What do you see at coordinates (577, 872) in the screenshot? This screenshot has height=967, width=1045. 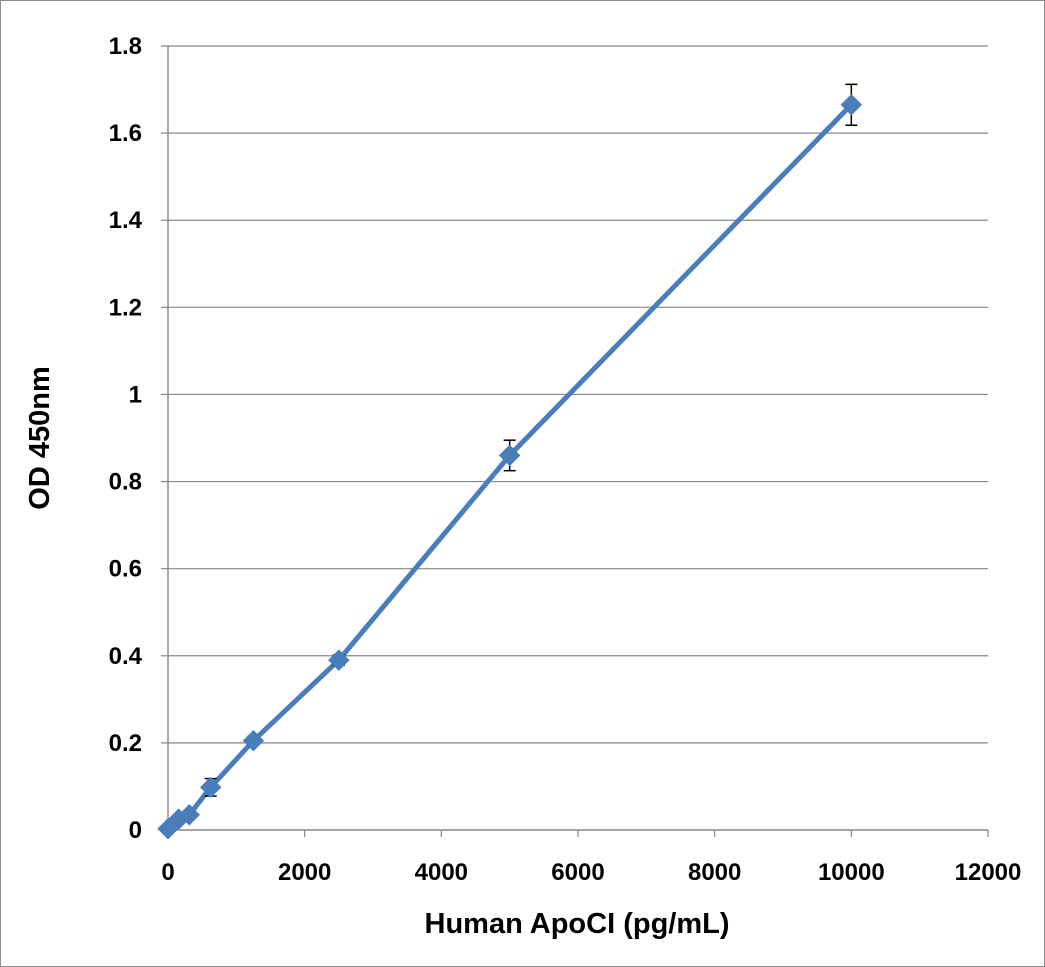 I see `x-tick-label: 6000` at bounding box center [577, 872].